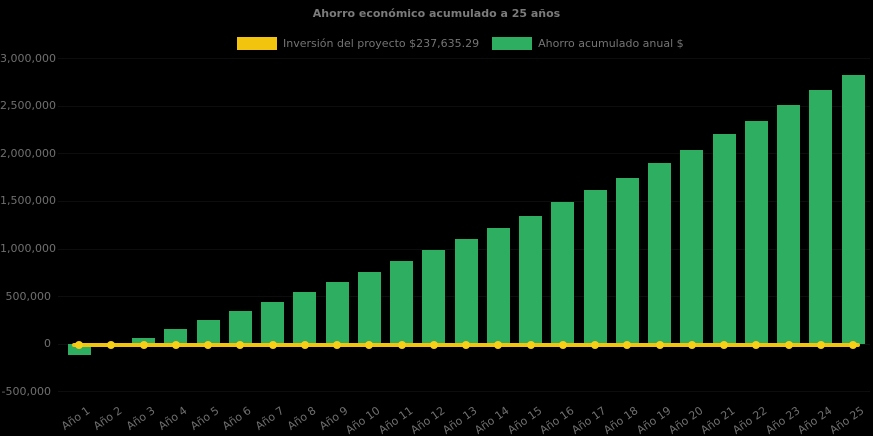  Describe the element at coordinates (756, 233) in the screenshot. I see `bar-año-22` at that location.